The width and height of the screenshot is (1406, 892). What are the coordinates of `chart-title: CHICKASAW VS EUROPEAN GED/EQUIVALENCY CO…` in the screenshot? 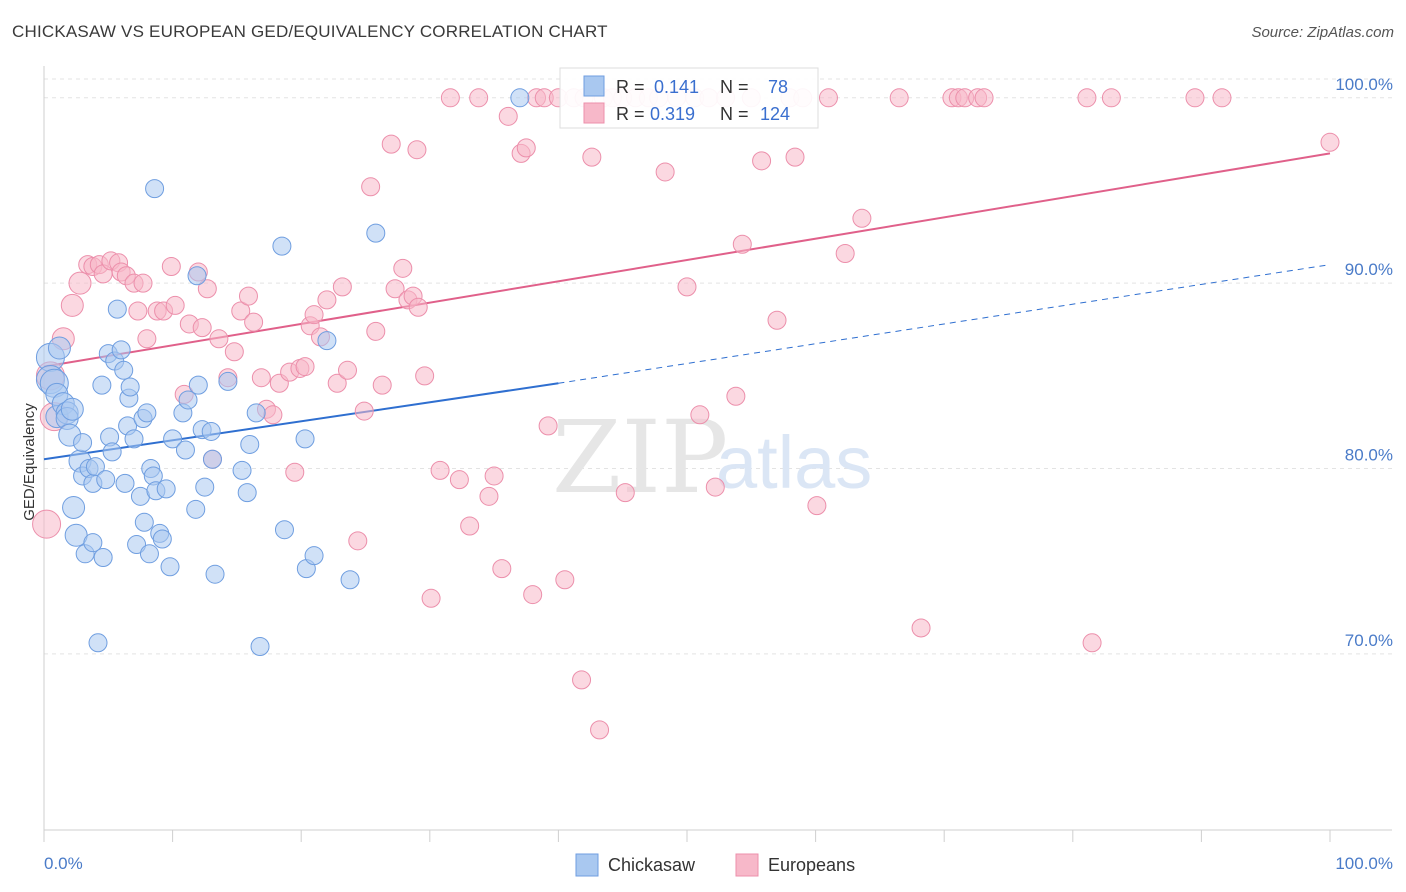 It's located at (310, 31).